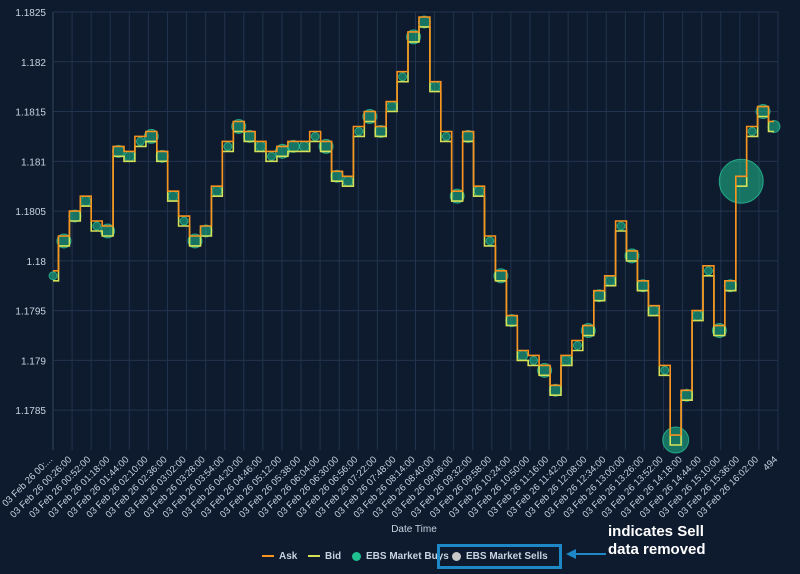  What do you see at coordinates (288, 556) in the screenshot?
I see `legend-ask-label: Ask` at bounding box center [288, 556].